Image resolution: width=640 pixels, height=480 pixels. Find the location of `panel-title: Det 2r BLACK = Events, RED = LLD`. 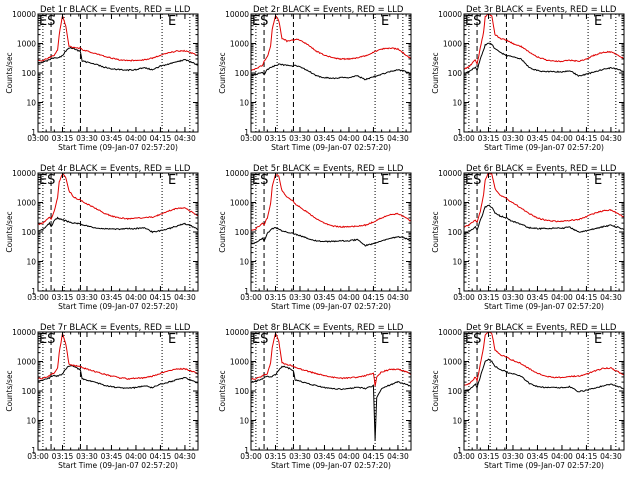

panel-title: Det 2r BLACK = Events, RED = LLD is located at coordinates (328, 10).